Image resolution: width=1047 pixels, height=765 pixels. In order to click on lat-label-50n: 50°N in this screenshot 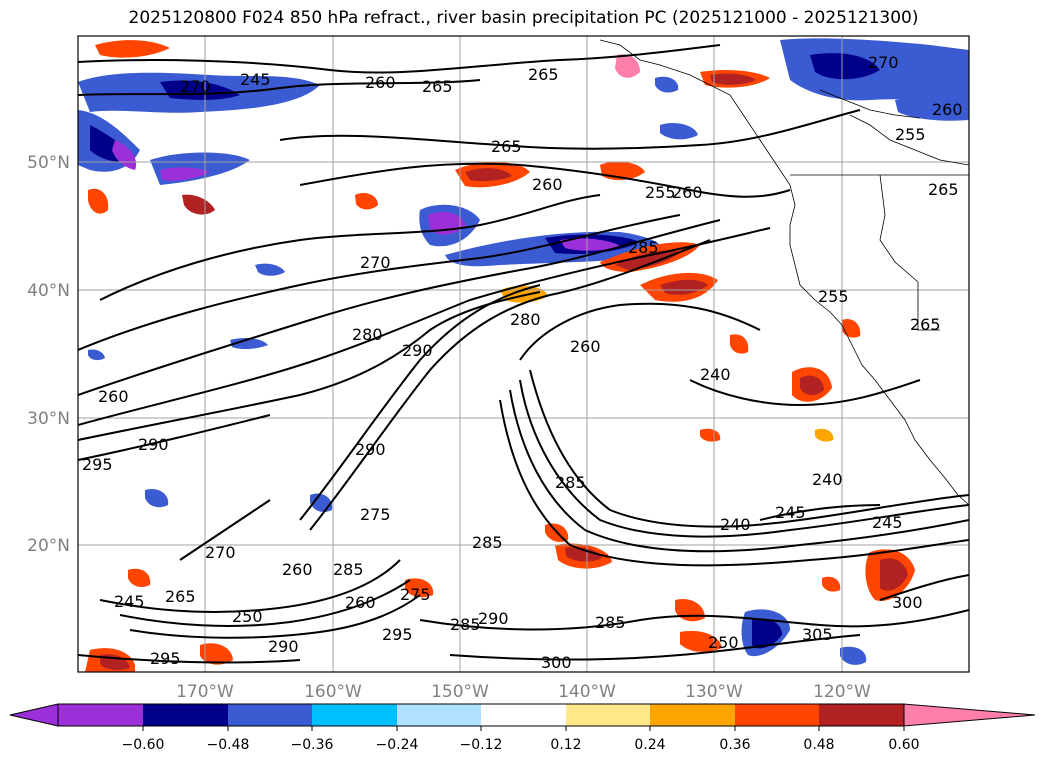, I will do `click(48, 163)`.